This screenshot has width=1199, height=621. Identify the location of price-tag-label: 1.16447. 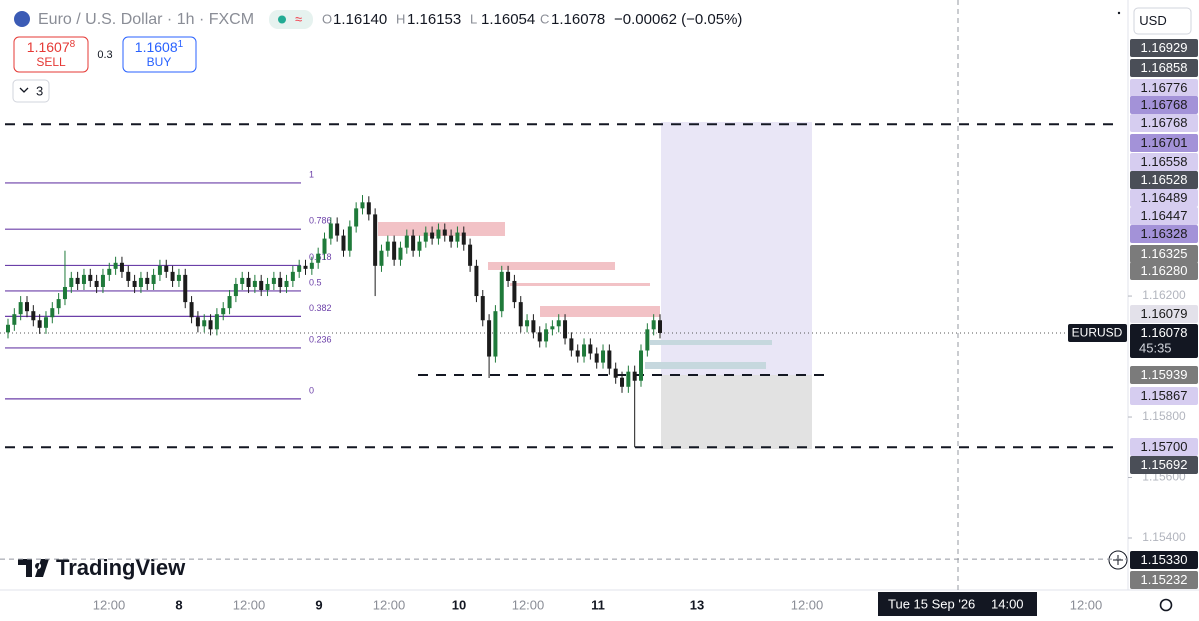
(1164, 215).